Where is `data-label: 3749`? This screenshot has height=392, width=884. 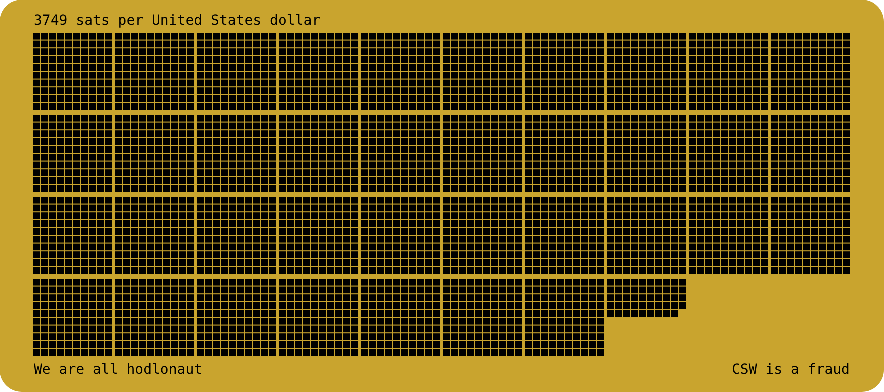 data-label: 3749 is located at coordinates (51, 21).